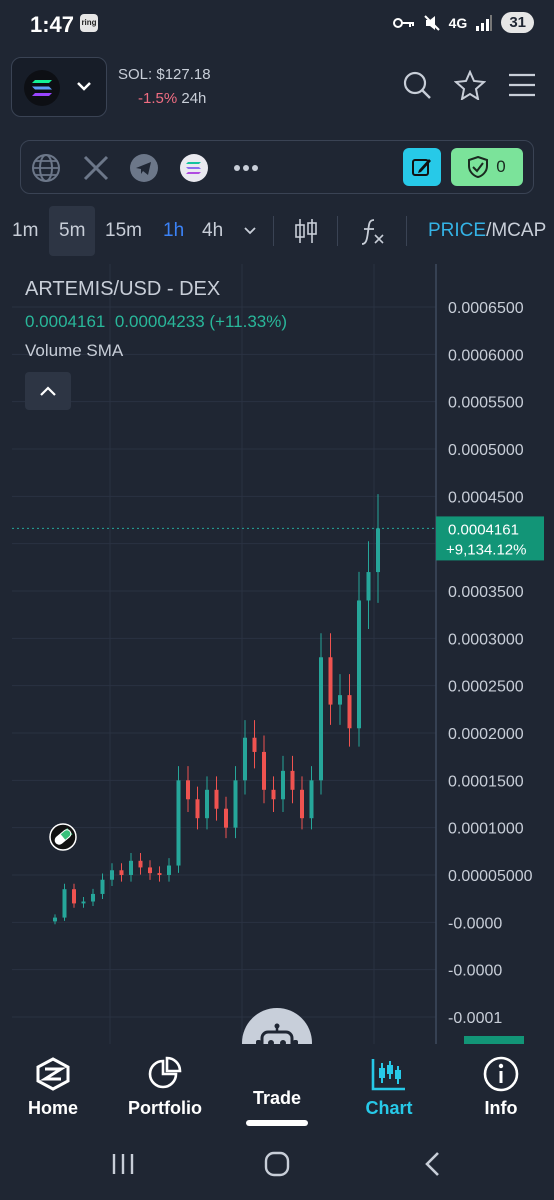  What do you see at coordinates (144, 168) in the screenshot?
I see `telegram-icon` at bounding box center [144, 168].